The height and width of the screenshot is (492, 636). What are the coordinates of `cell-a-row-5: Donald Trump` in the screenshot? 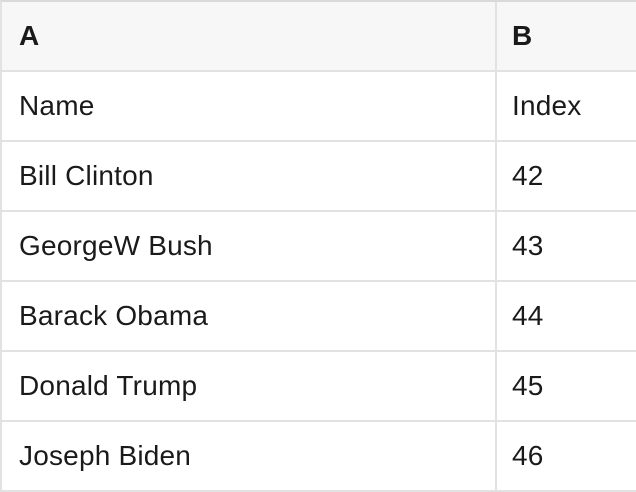 It's located at (249, 387).